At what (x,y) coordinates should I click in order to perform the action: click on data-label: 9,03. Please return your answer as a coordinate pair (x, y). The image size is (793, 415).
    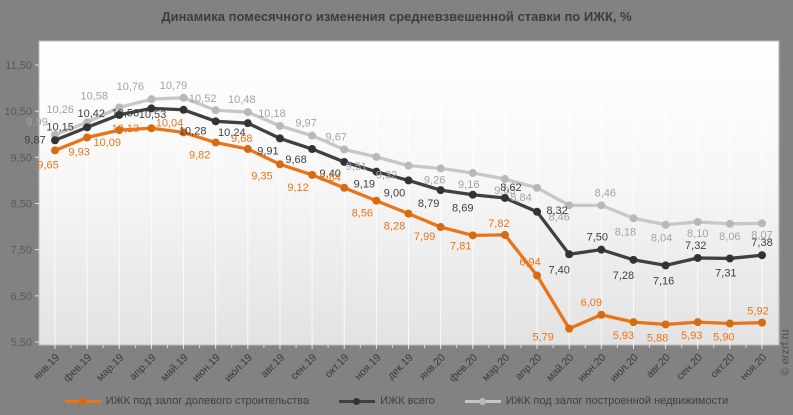
    Looking at the image, I should click on (504, 191).